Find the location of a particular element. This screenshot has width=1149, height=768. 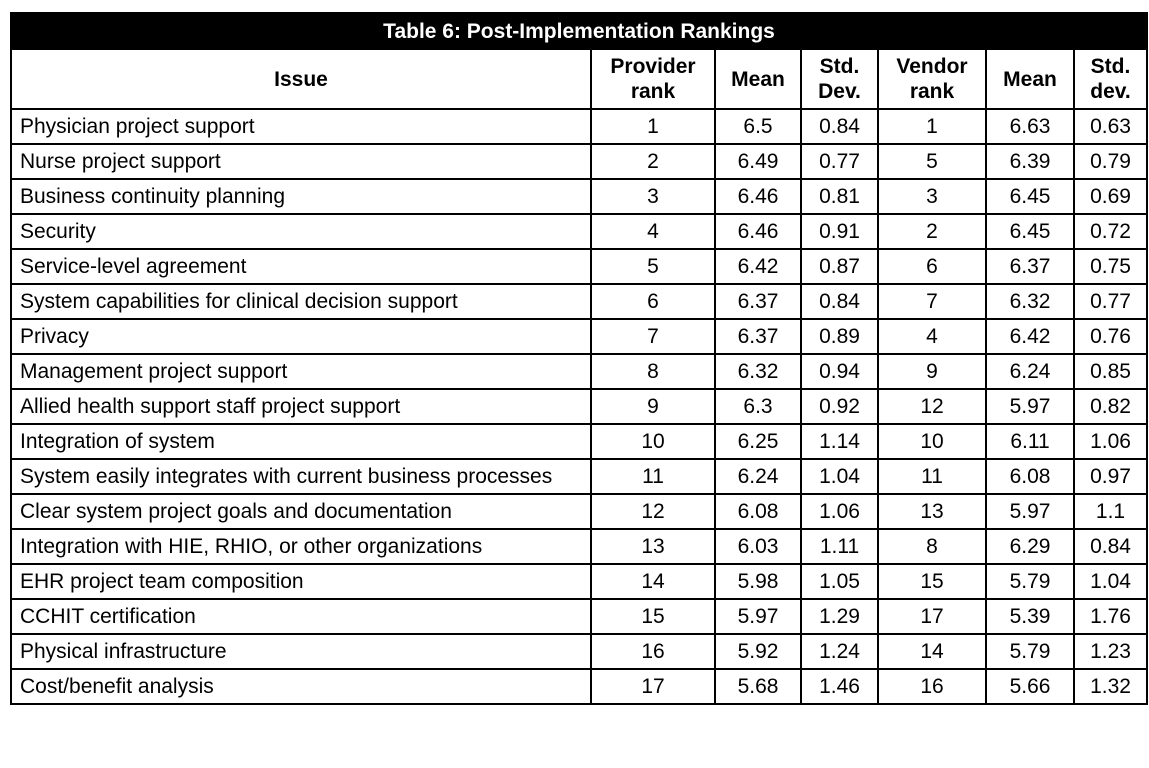

value-cell: 6.45 is located at coordinates (1030, 196).